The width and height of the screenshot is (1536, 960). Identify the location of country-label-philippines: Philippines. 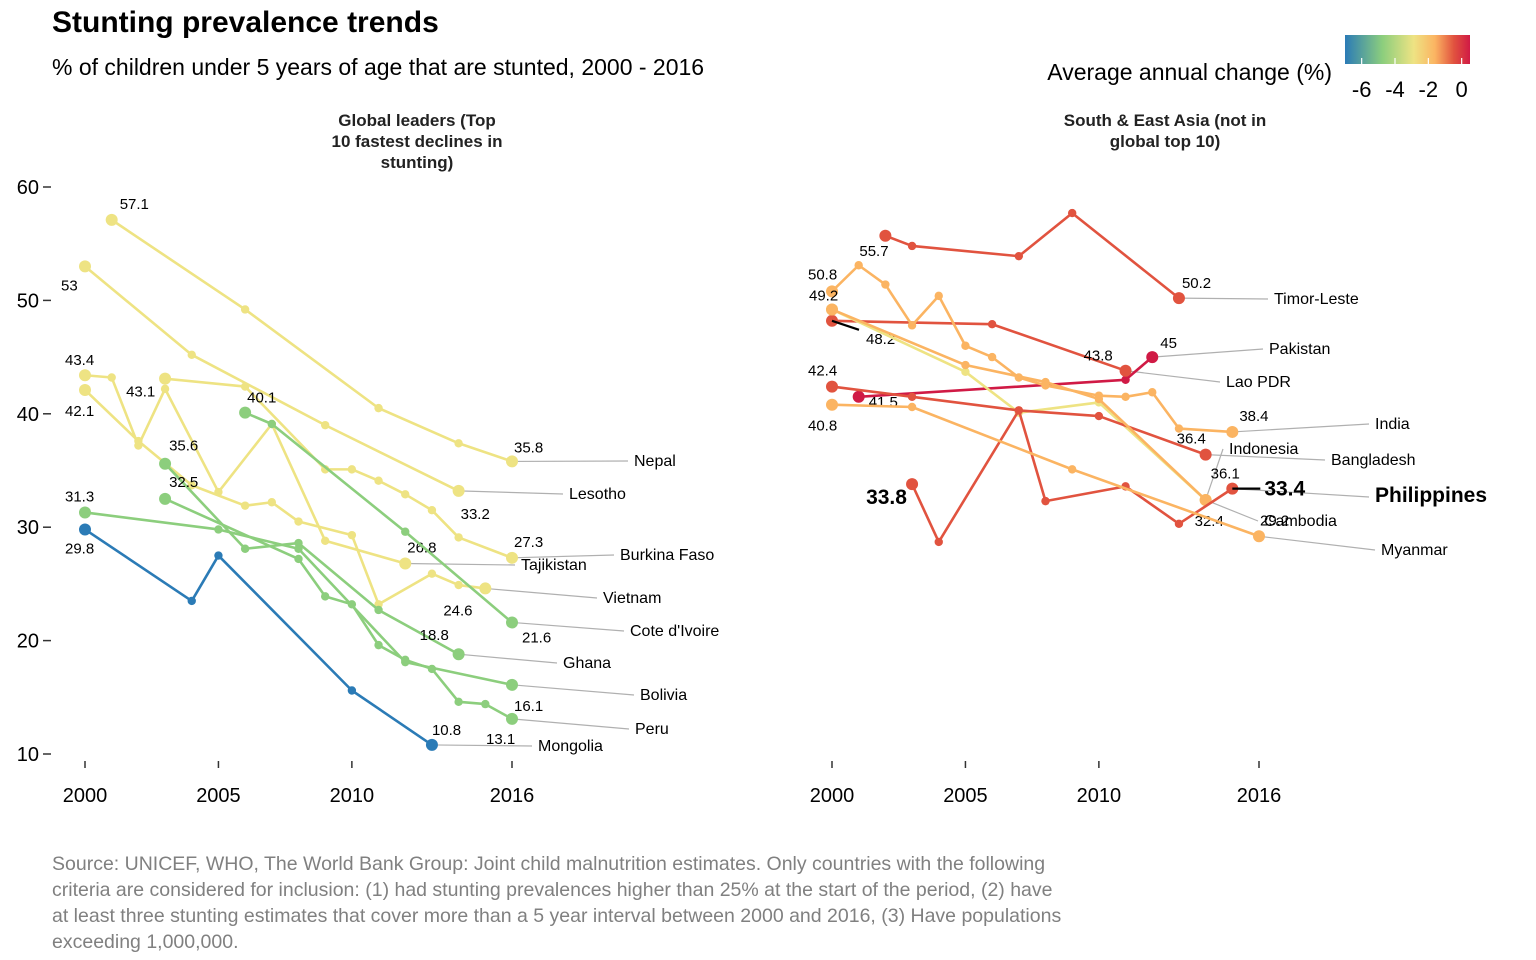
(1431, 495).